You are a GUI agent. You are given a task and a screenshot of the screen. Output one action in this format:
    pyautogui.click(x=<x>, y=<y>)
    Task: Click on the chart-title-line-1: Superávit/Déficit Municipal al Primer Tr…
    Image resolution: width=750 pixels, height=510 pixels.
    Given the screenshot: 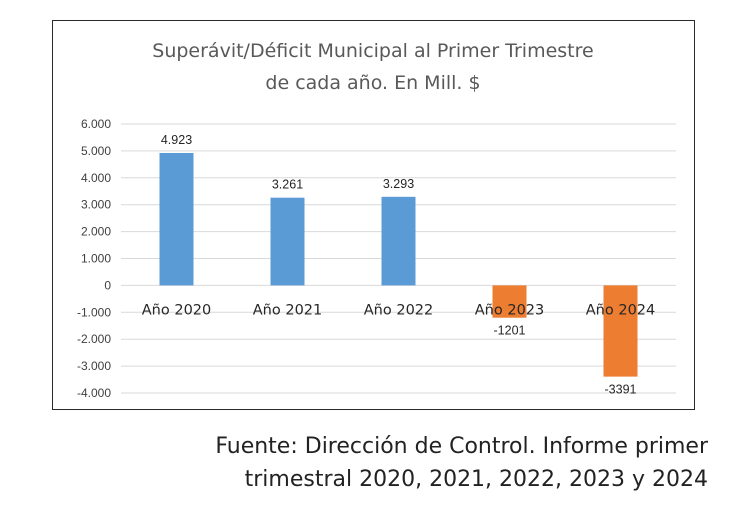 What is the action you would take?
    pyautogui.click(x=372, y=51)
    